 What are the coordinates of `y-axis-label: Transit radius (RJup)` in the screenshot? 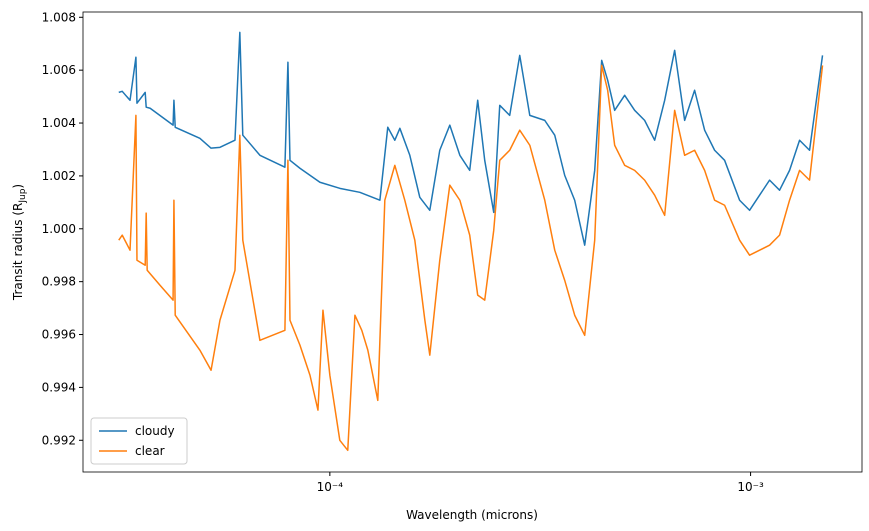 It's located at (19, 242).